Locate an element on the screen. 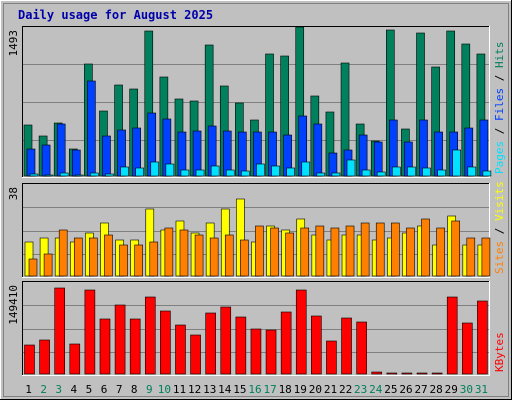  legend-entry-files: Files is located at coordinates (499, 104).